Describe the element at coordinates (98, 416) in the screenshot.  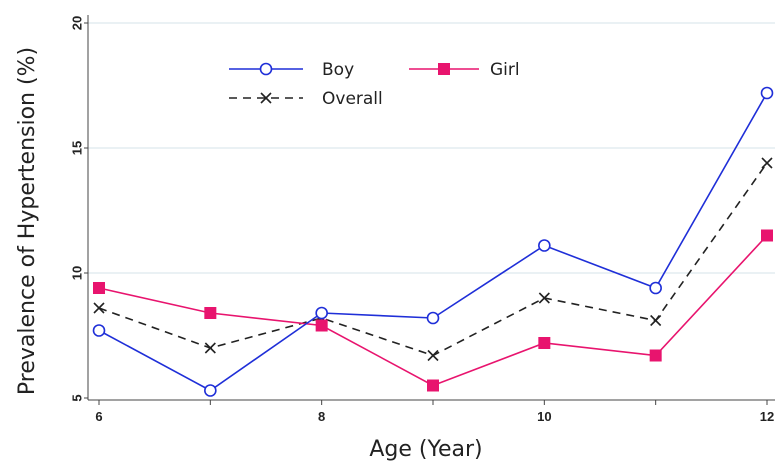
I see `x-tick-label: 6` at that location.